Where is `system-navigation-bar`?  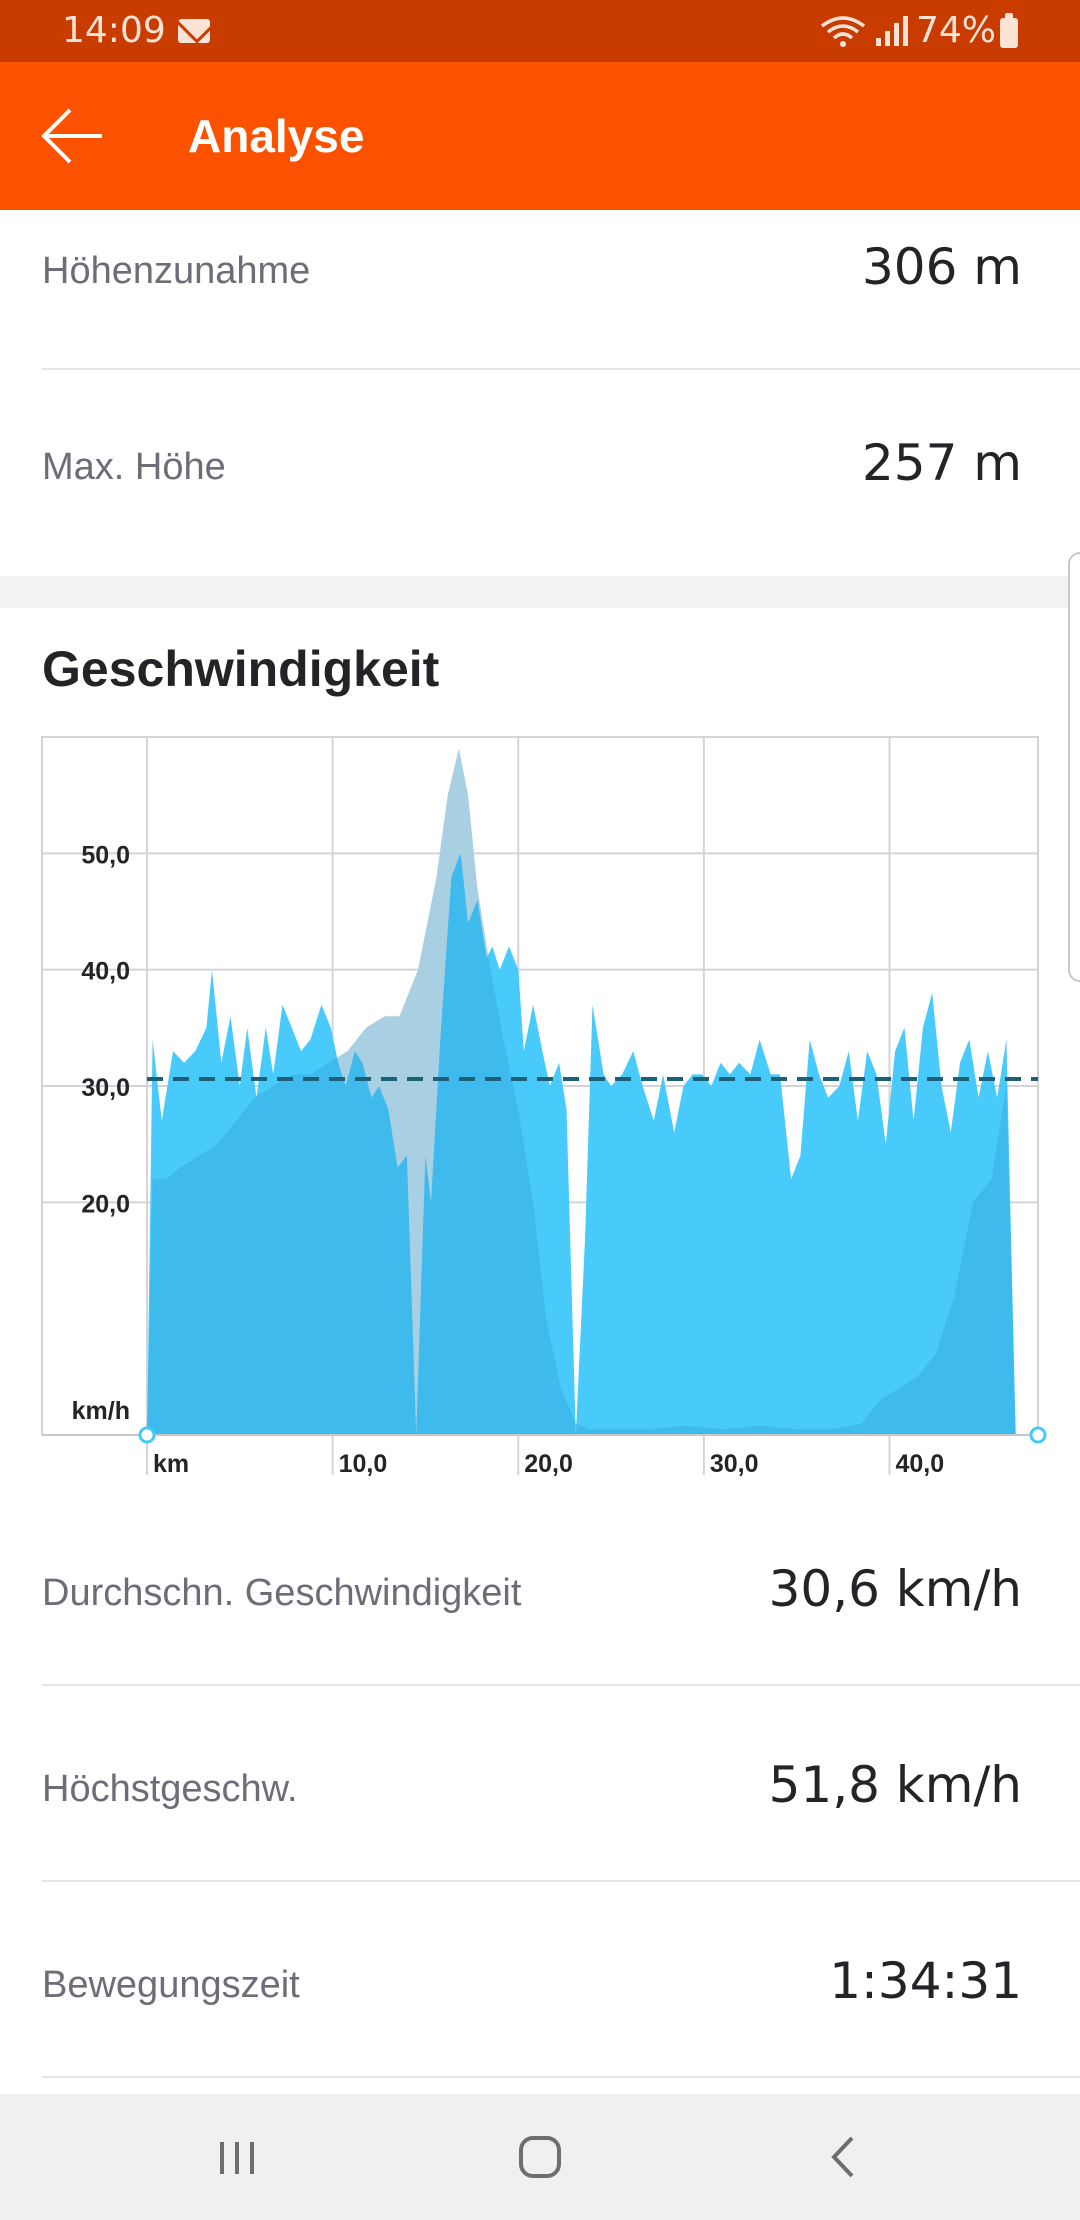 system-navigation-bar is located at coordinates (540, 2157).